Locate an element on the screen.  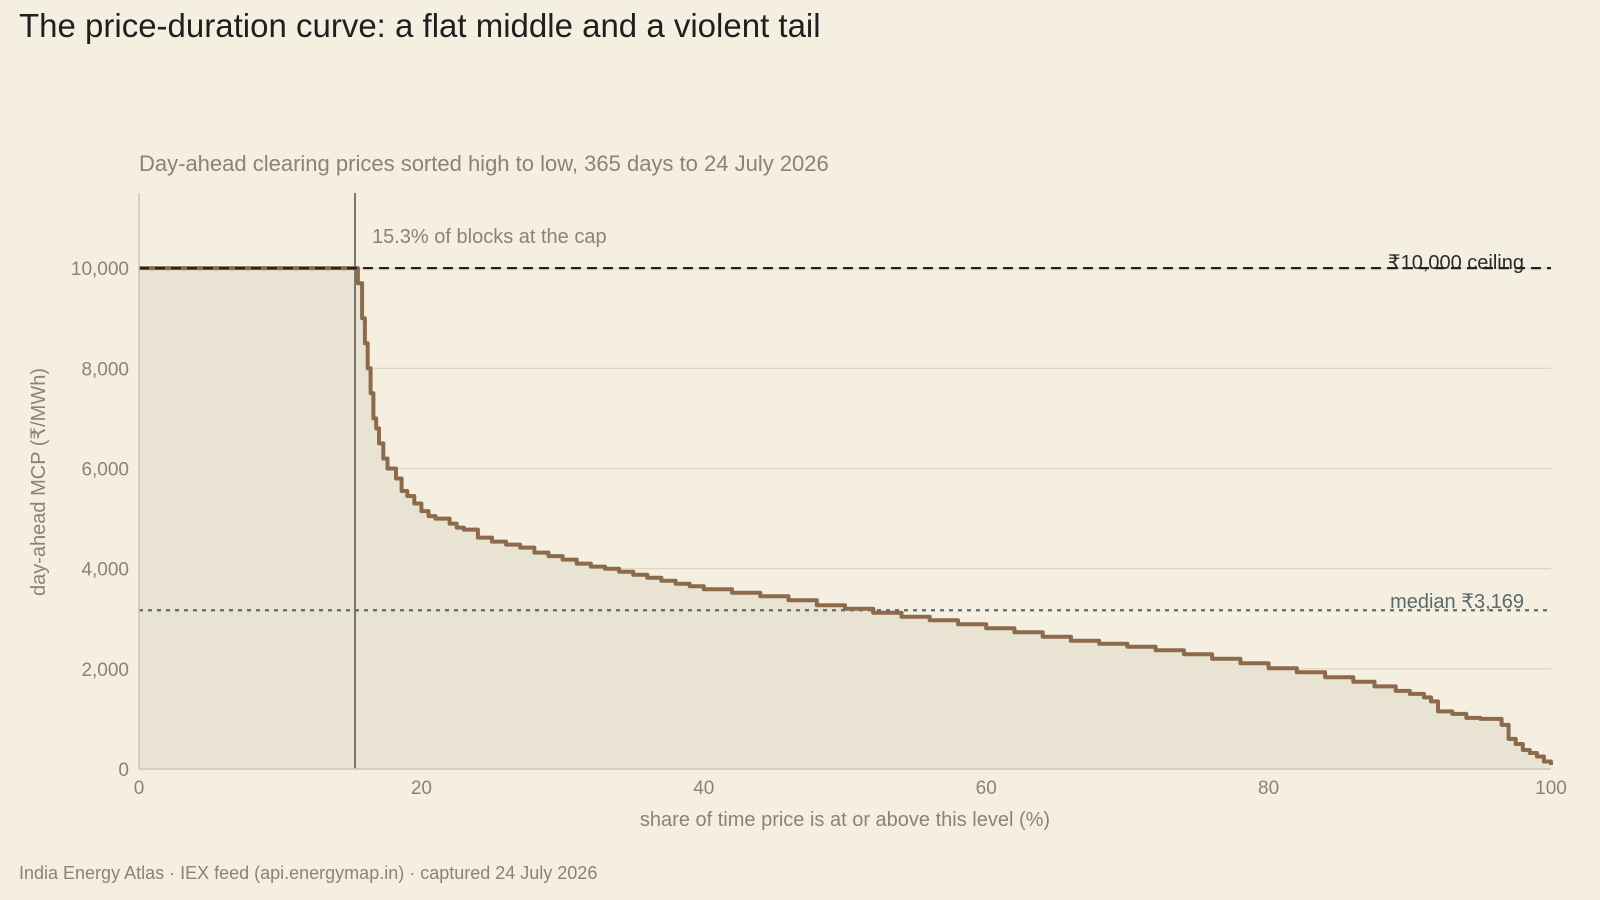
x-tick-label: 20 is located at coordinates (421, 788).